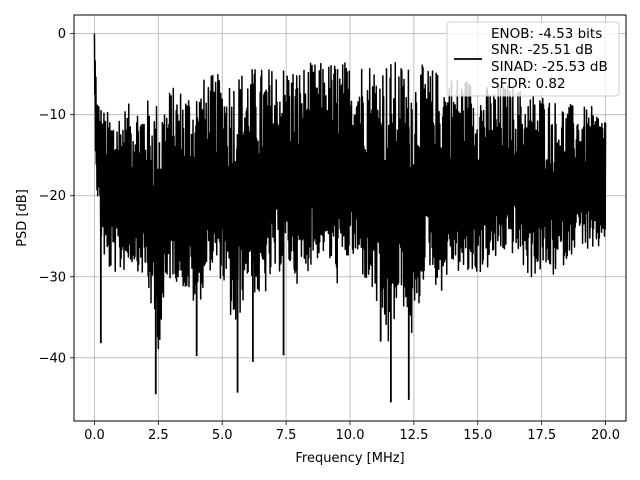  What do you see at coordinates (549, 67) in the screenshot?
I see `legend-entry-sinad: SINAD: -25.53 dB` at bounding box center [549, 67].